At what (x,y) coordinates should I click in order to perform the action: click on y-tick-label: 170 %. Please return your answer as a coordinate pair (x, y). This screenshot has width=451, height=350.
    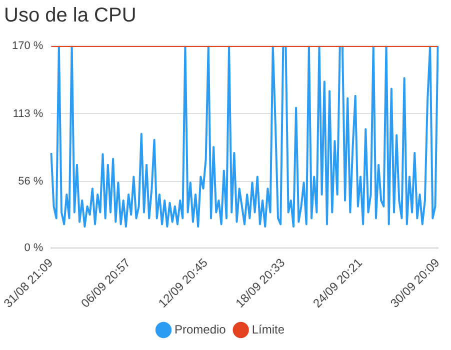
    Looking at the image, I should click on (28, 46).